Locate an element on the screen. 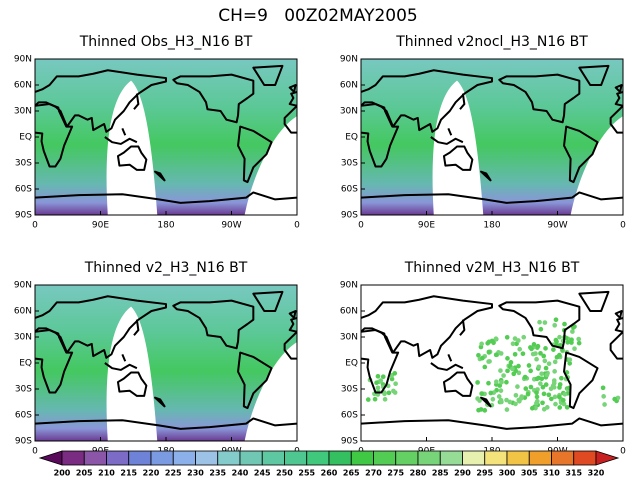 The height and width of the screenshot is (486, 636). x-tick-label: 0 is located at coordinates (361, 226).